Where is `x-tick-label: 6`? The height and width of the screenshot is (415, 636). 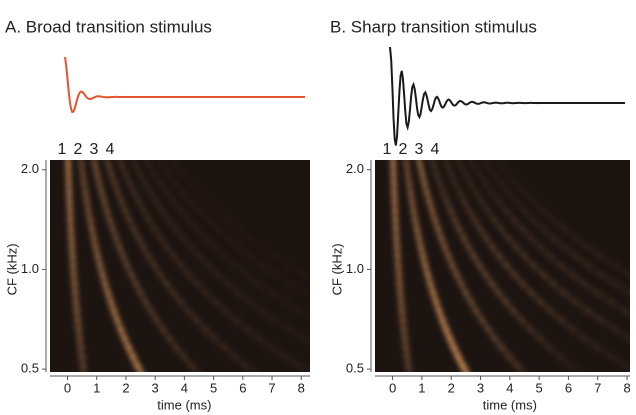
x-tick-label: 6 is located at coordinates (568, 387).